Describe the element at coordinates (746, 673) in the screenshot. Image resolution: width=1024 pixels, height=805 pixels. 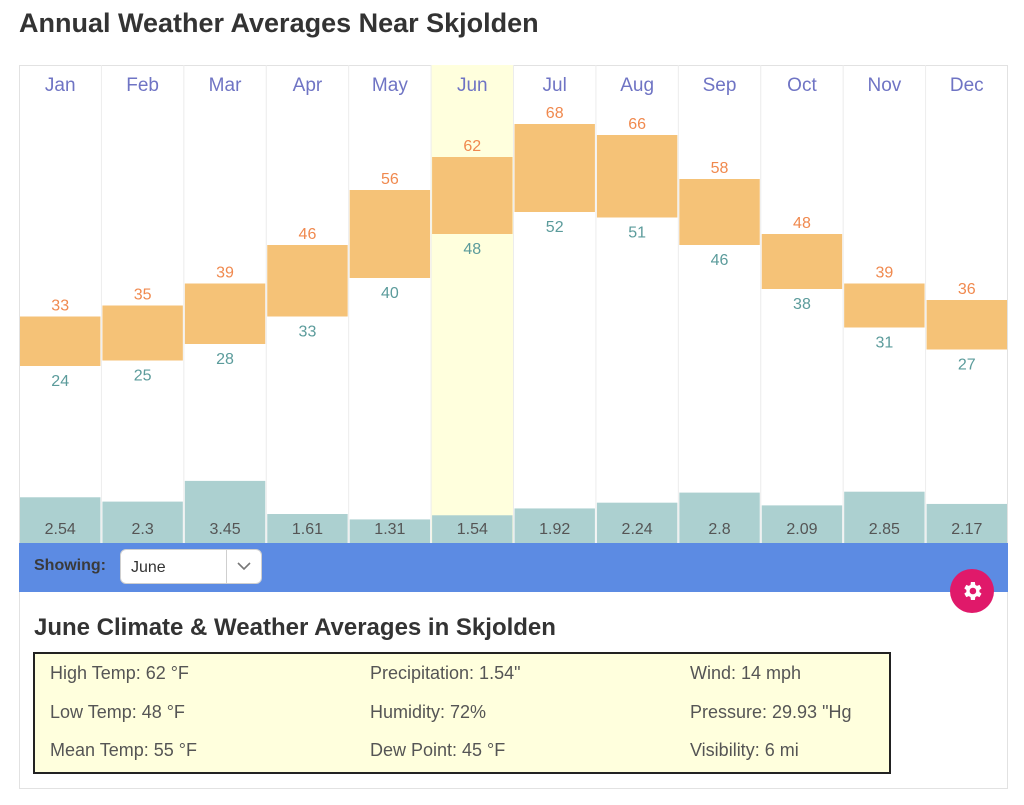
I see `stat-wind: Wind: 14 mph` at that location.